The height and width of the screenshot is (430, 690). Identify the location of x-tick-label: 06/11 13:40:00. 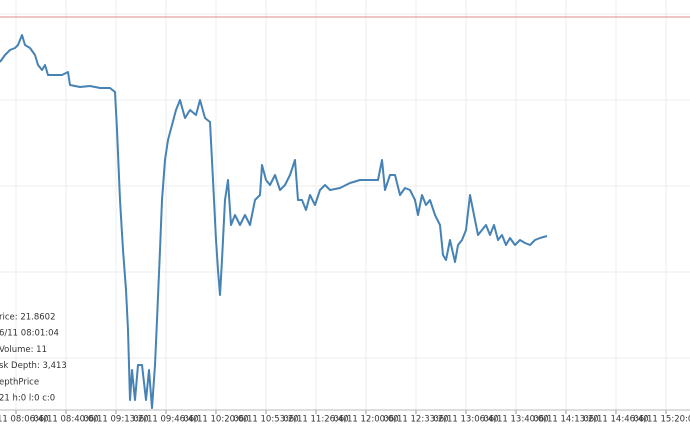
(515, 420).